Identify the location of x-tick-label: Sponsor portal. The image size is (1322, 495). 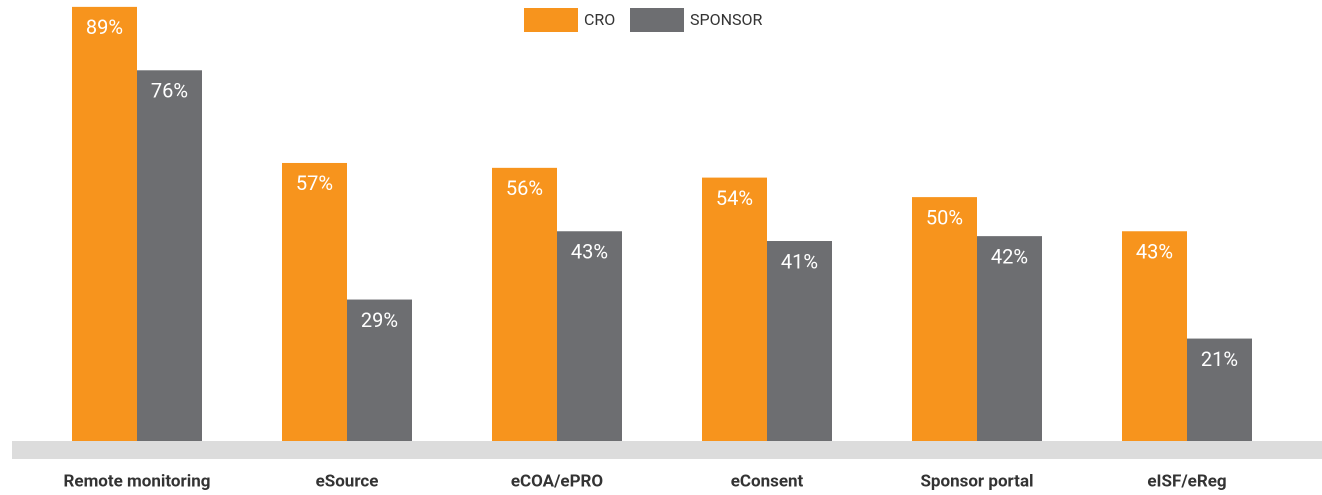
(976, 481).